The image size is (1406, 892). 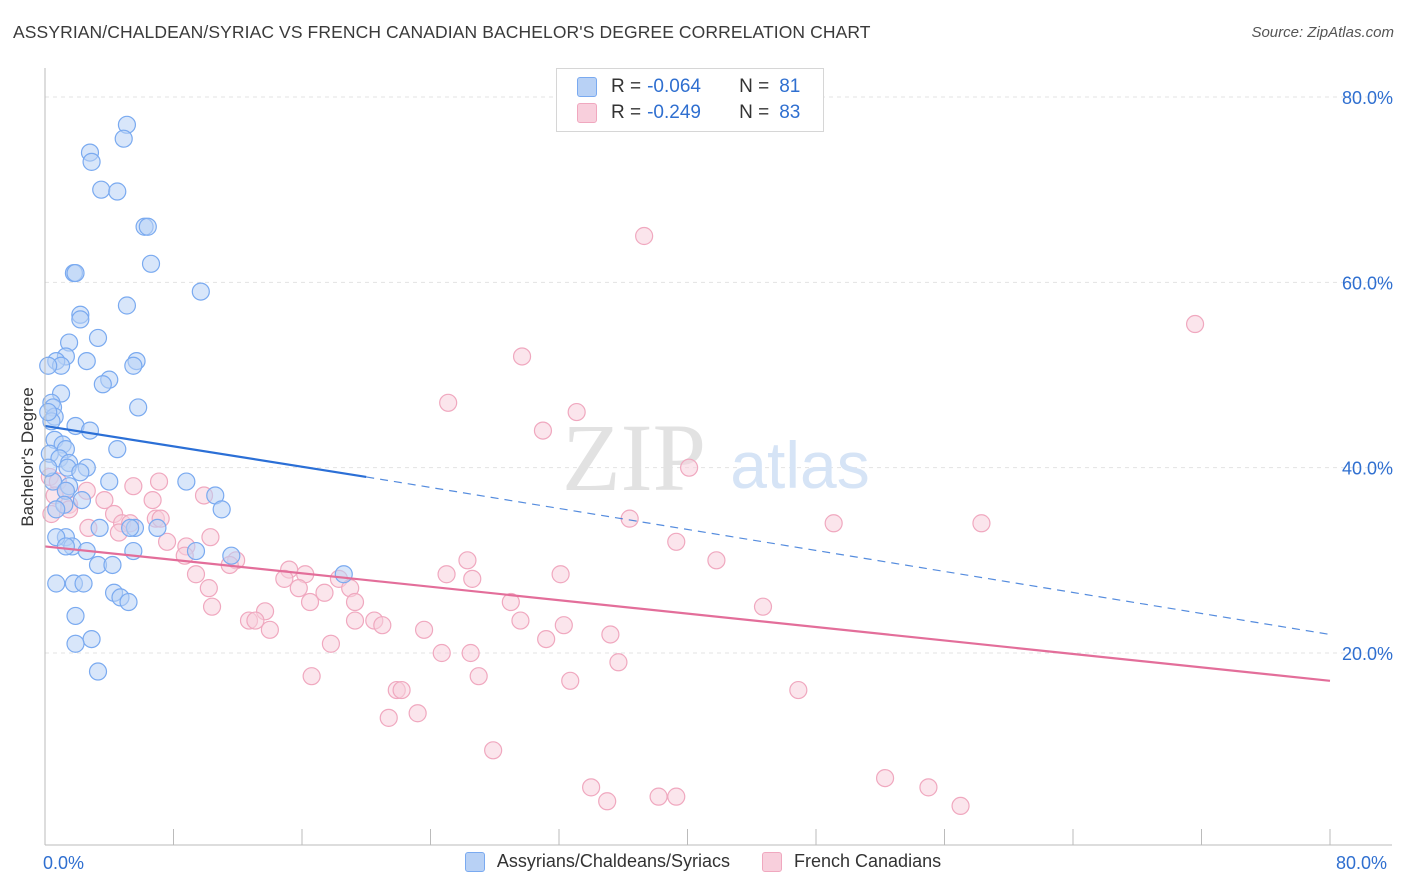 I want to click on legend-item-assyrian: Assyrians/Chaldeans/Syriacs, so click(x=597, y=861).